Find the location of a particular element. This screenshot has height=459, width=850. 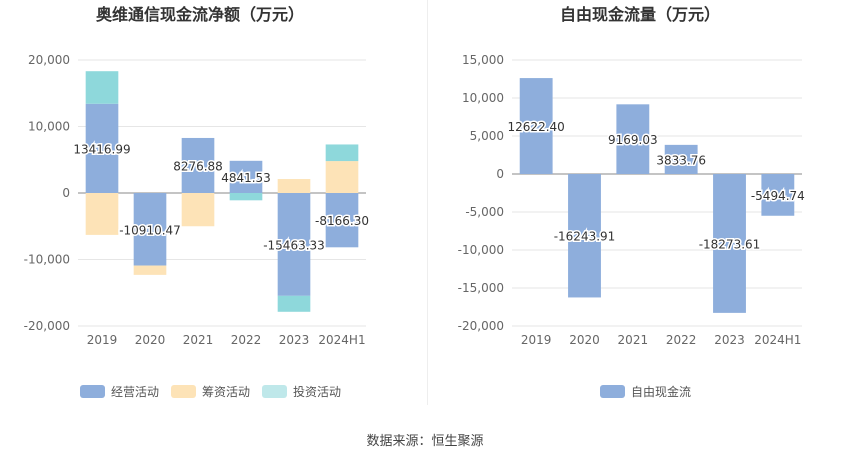

legend-label: 投资活动 is located at coordinates (317, 392).